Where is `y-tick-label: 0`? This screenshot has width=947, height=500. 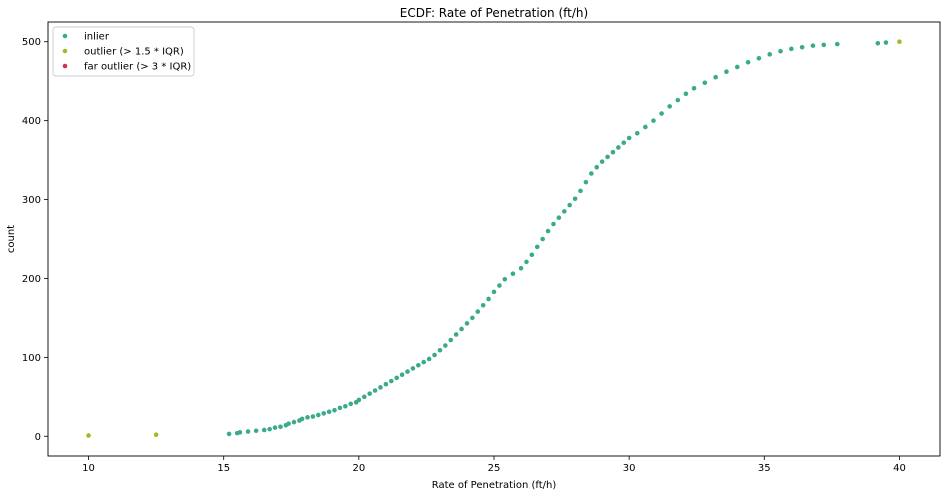 y-tick-label: 0 is located at coordinates (38, 437).